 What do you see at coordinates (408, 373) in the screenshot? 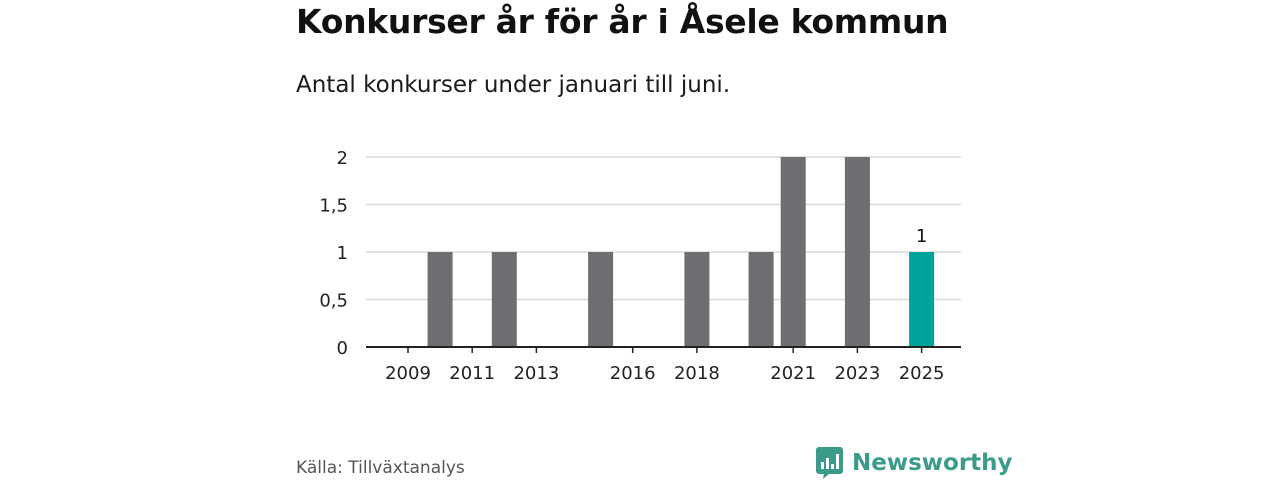
I see `x-tick-label: 2009` at bounding box center [408, 373].